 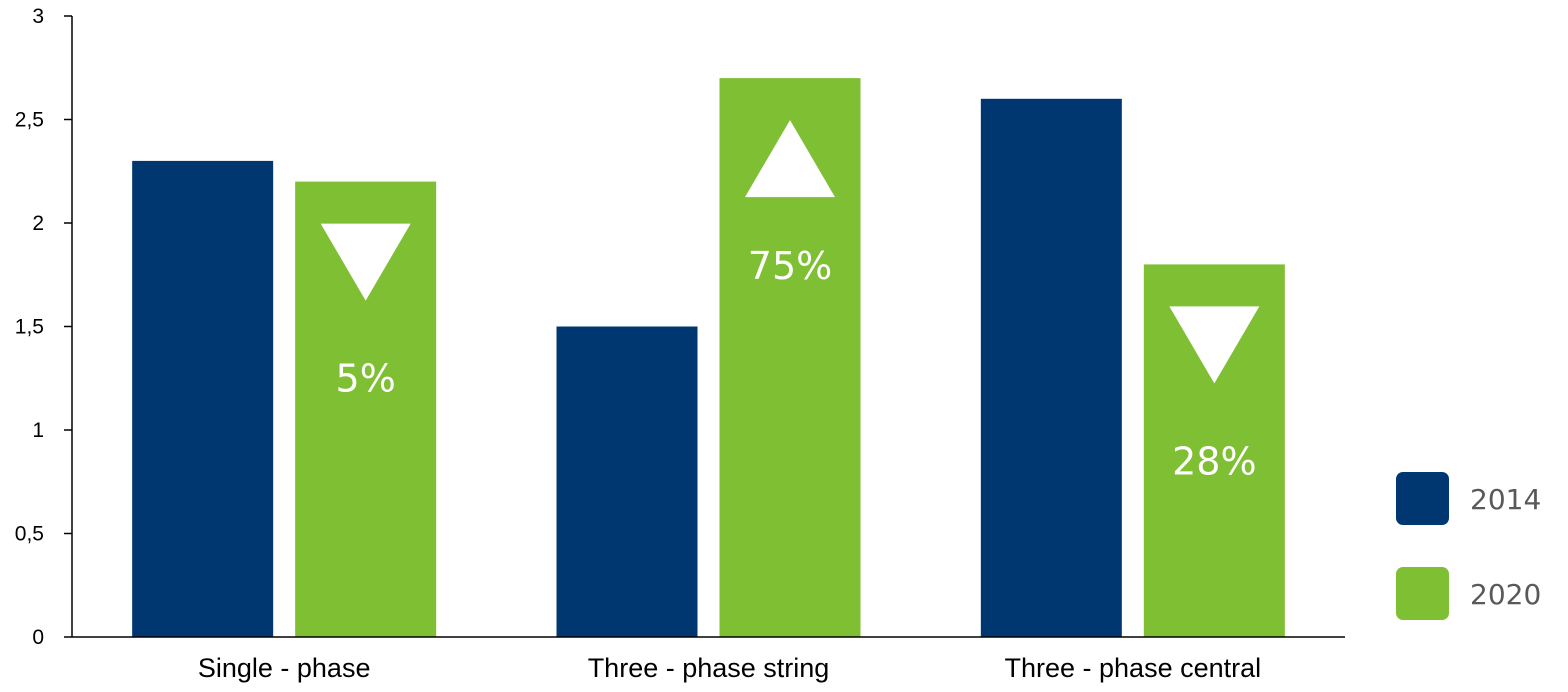 I want to click on legend-label: 2020, so click(x=1505, y=594).